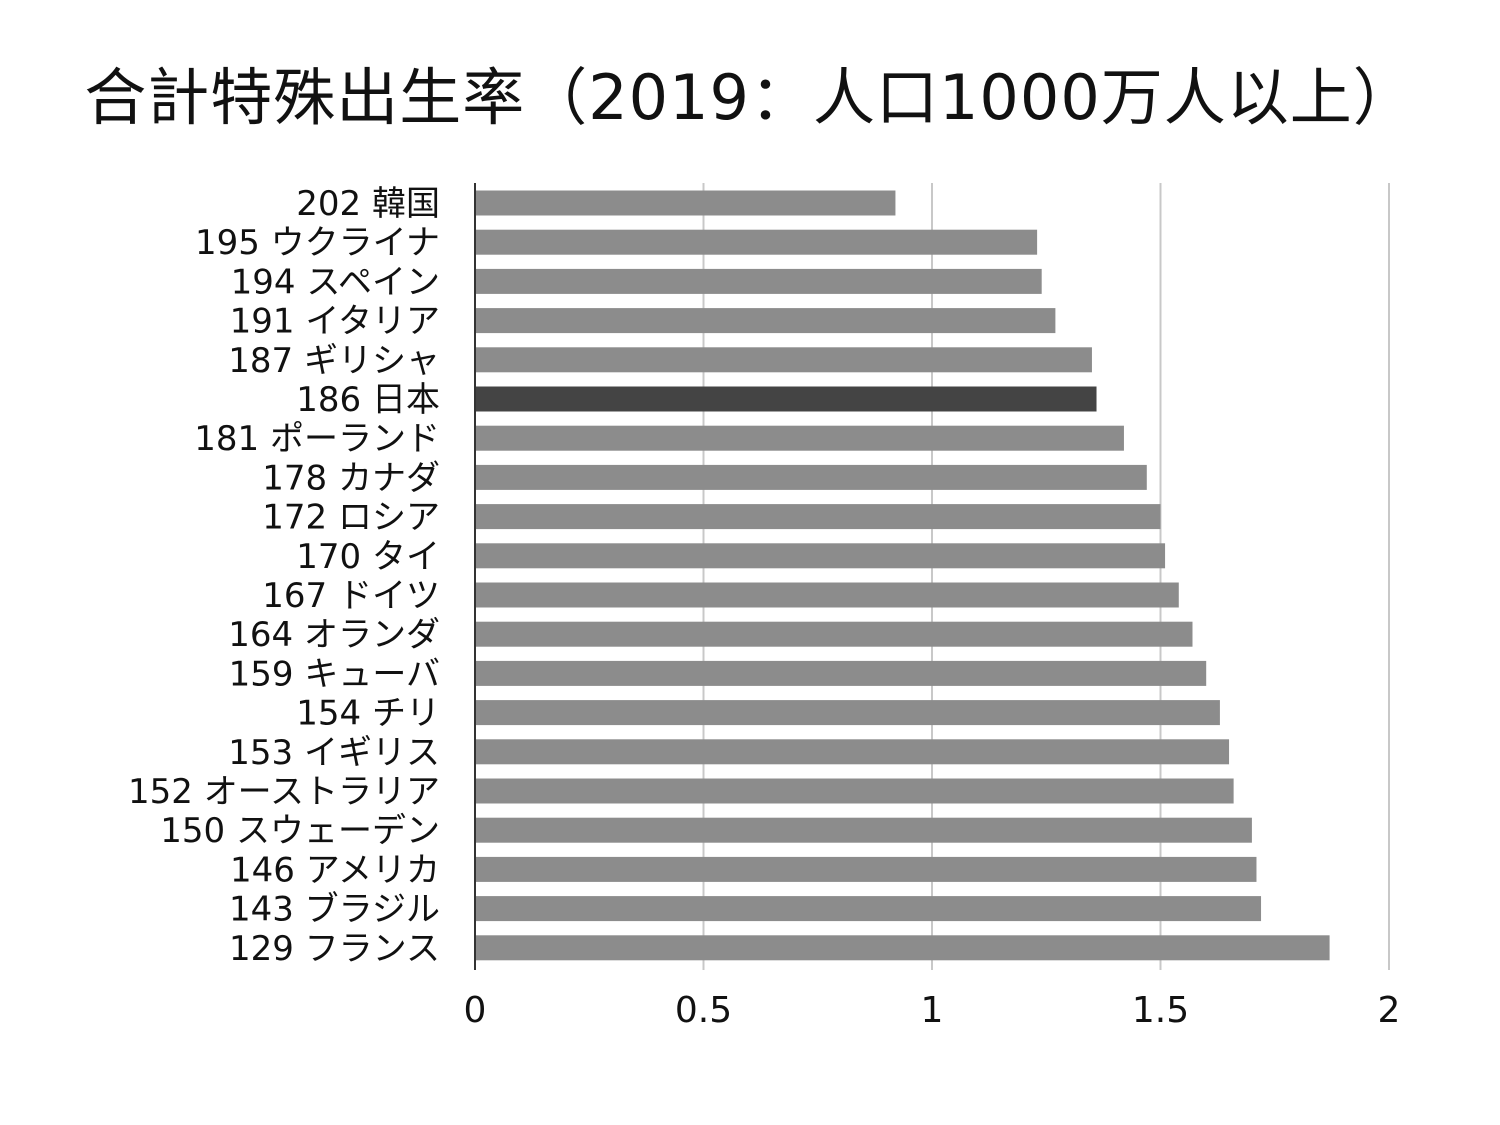  I want to click on category-label: 152 オーストラリア, so click(284, 792).